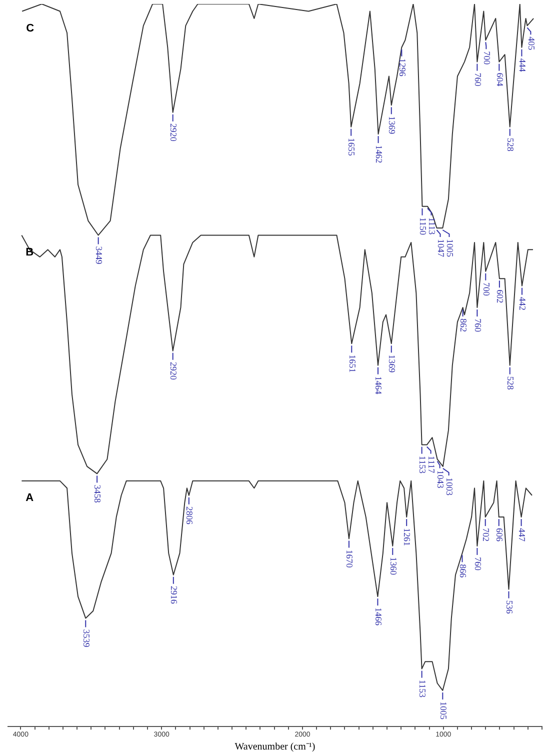 The image size is (550, 754). What do you see at coordinates (521, 535) in the screenshot?
I see `annotation: 447` at bounding box center [521, 535].